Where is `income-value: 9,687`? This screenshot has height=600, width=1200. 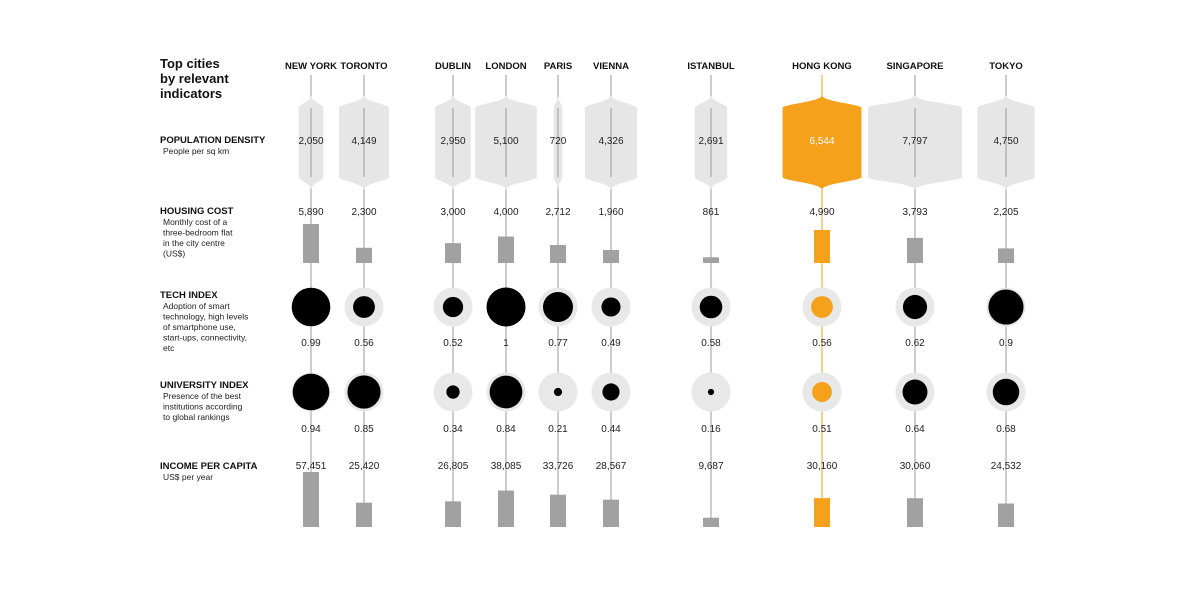 income-value: 9,687 is located at coordinates (710, 466).